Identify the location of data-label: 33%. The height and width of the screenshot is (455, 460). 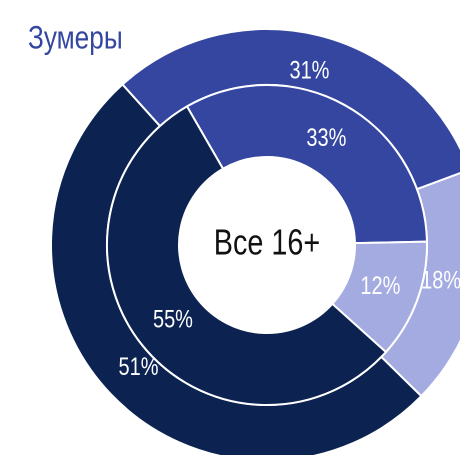
(326, 138).